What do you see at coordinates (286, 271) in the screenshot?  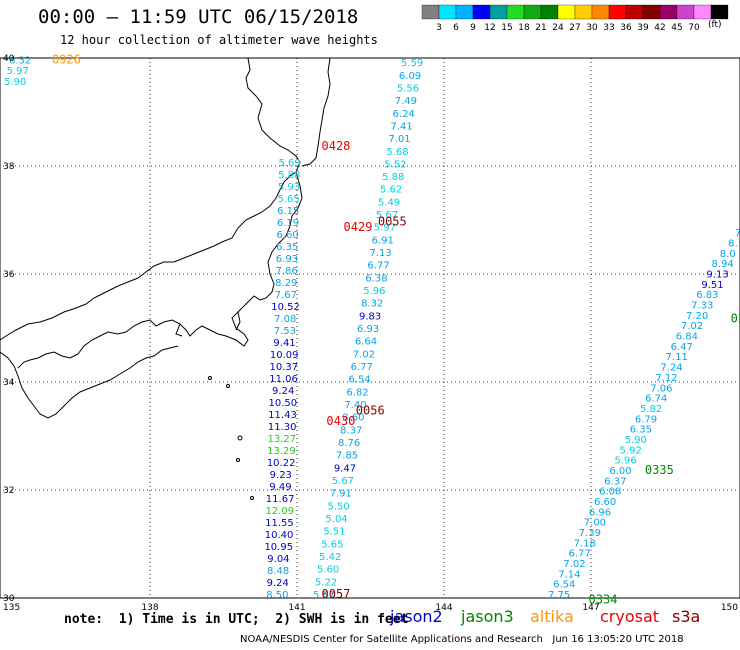 I see `wave-height-value: 7.86` at bounding box center [286, 271].